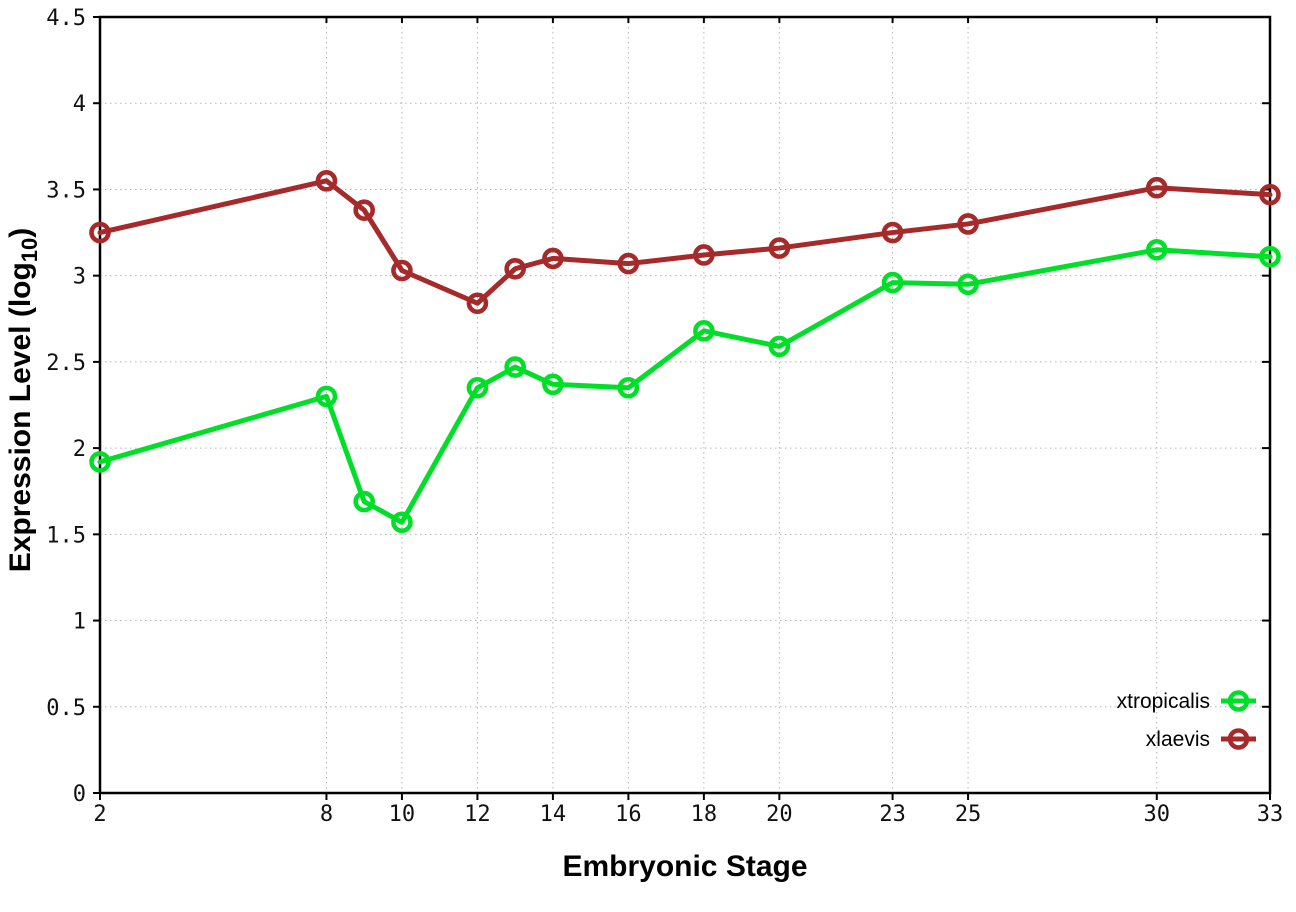  Describe the element at coordinates (99, 814) in the screenshot. I see `x-tick-label: 2` at that location.